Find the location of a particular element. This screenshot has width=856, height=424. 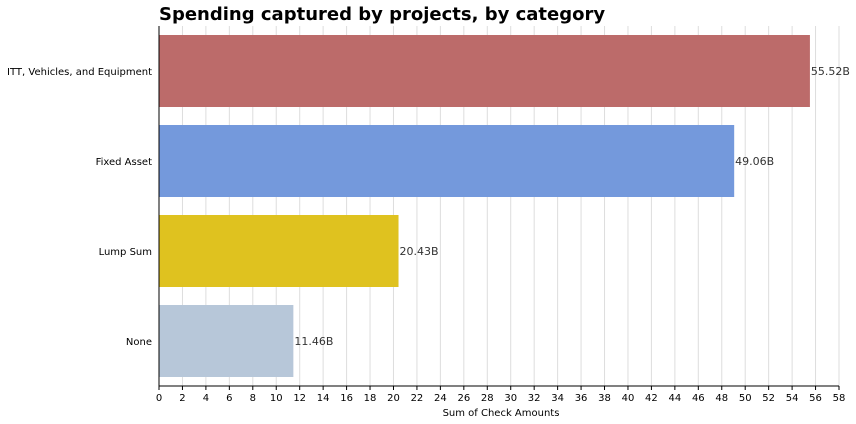

x-tick-label: 2 is located at coordinates (182, 398).